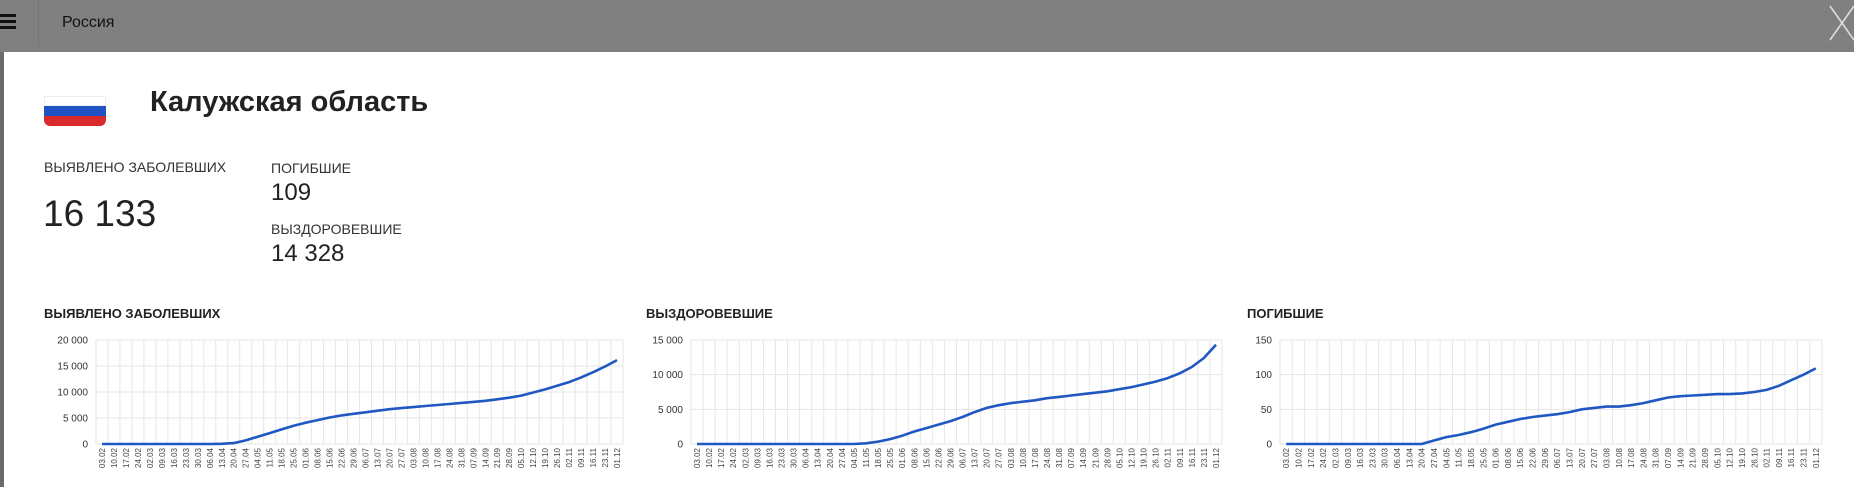  What do you see at coordinates (72, 341) in the screenshot?
I see `y-tick-label: 20 000` at bounding box center [72, 341].